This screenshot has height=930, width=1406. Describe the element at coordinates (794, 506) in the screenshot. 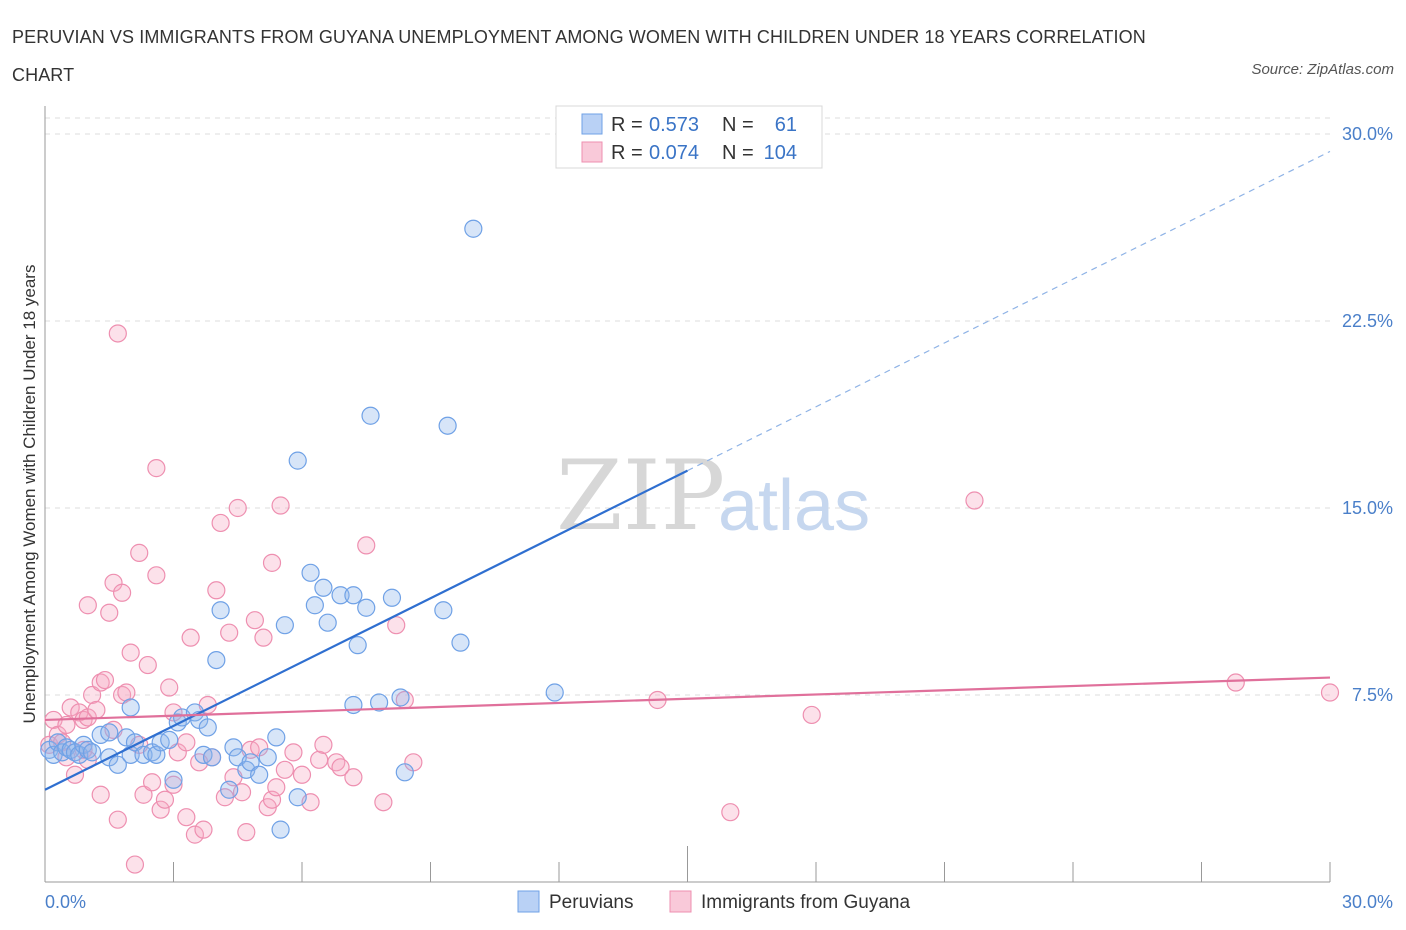

I see `watermark-atlas: atlas` at that location.